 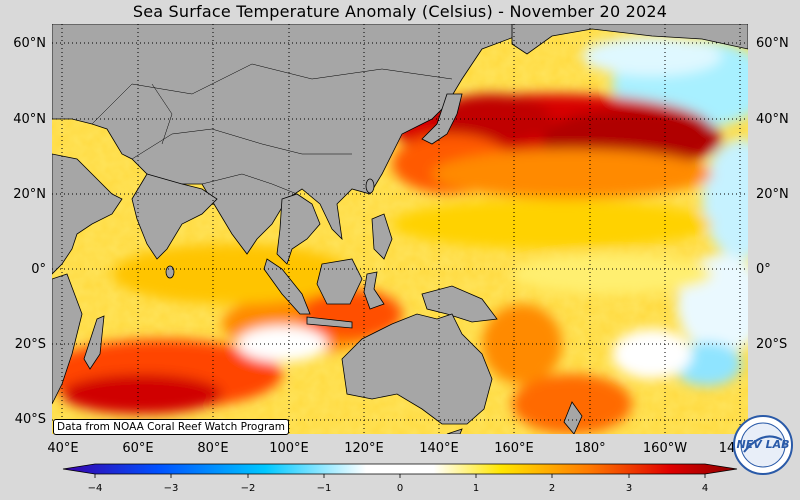 I want to click on data-credit: Data from NOAA Coral Reef Watch Program, so click(x=171, y=427).